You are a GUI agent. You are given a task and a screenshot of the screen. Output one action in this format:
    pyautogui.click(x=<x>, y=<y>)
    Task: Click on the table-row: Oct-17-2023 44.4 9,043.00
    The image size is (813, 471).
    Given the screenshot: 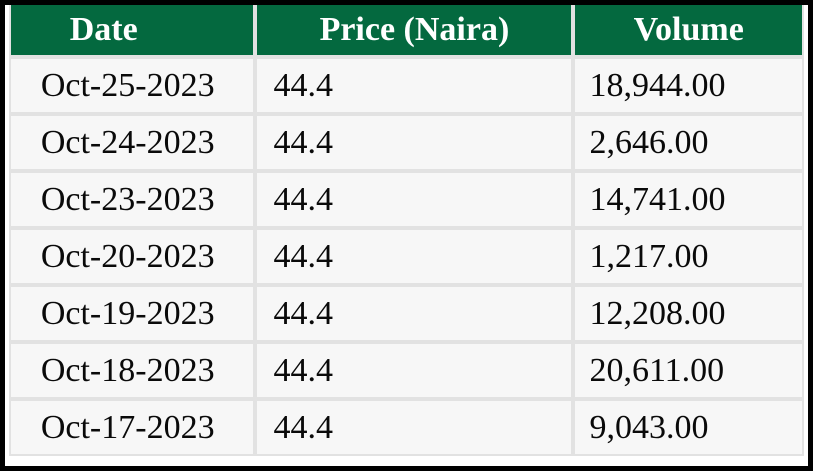 What is the action you would take?
    pyautogui.click(x=406, y=427)
    